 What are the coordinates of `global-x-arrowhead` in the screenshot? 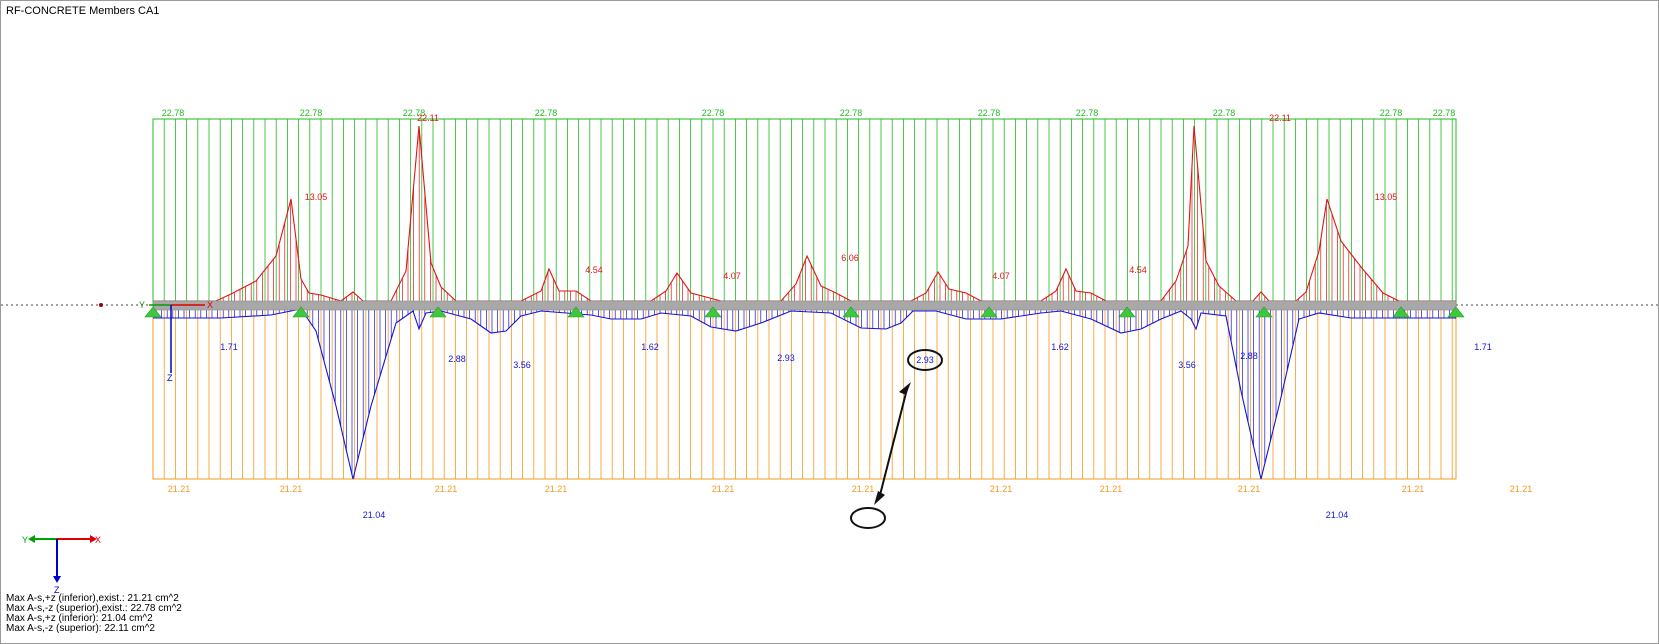 It's located at (93, 539).